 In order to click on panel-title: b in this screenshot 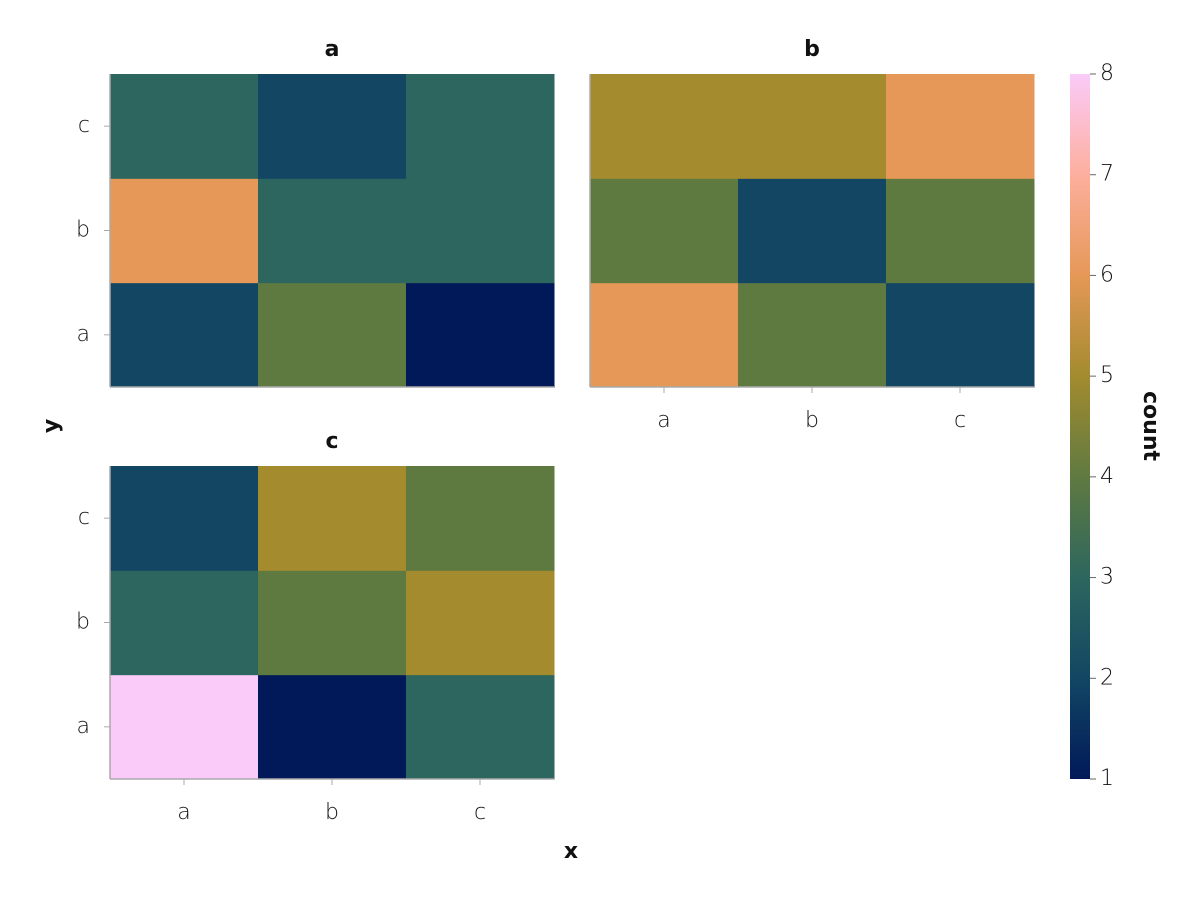, I will do `click(812, 49)`.